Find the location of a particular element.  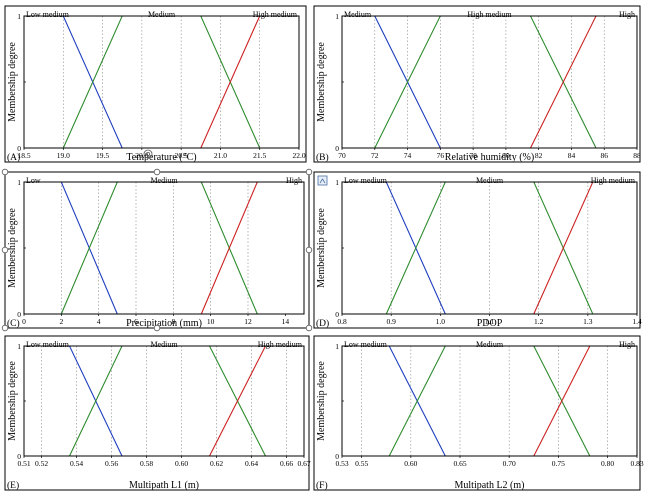

x-tick-label: 1.4 is located at coordinates (637, 321).